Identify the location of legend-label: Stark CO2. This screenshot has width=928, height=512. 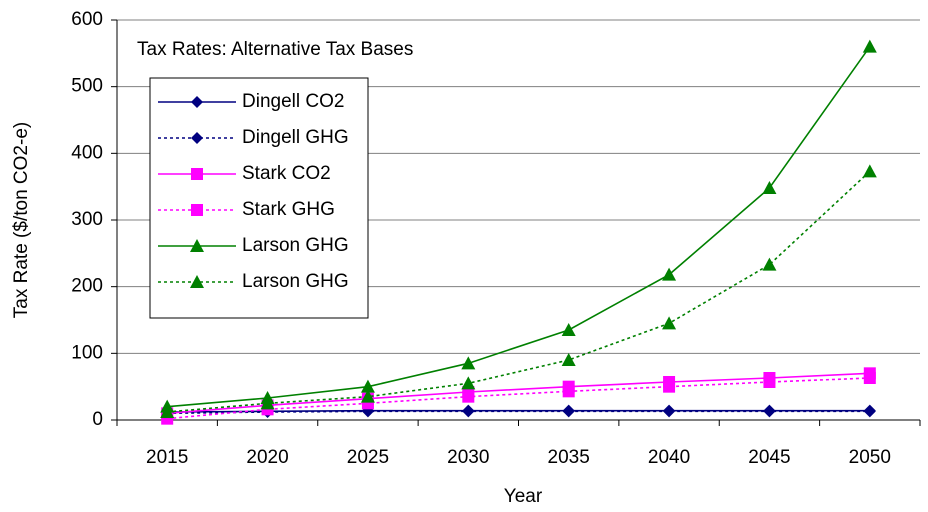
(286, 173).